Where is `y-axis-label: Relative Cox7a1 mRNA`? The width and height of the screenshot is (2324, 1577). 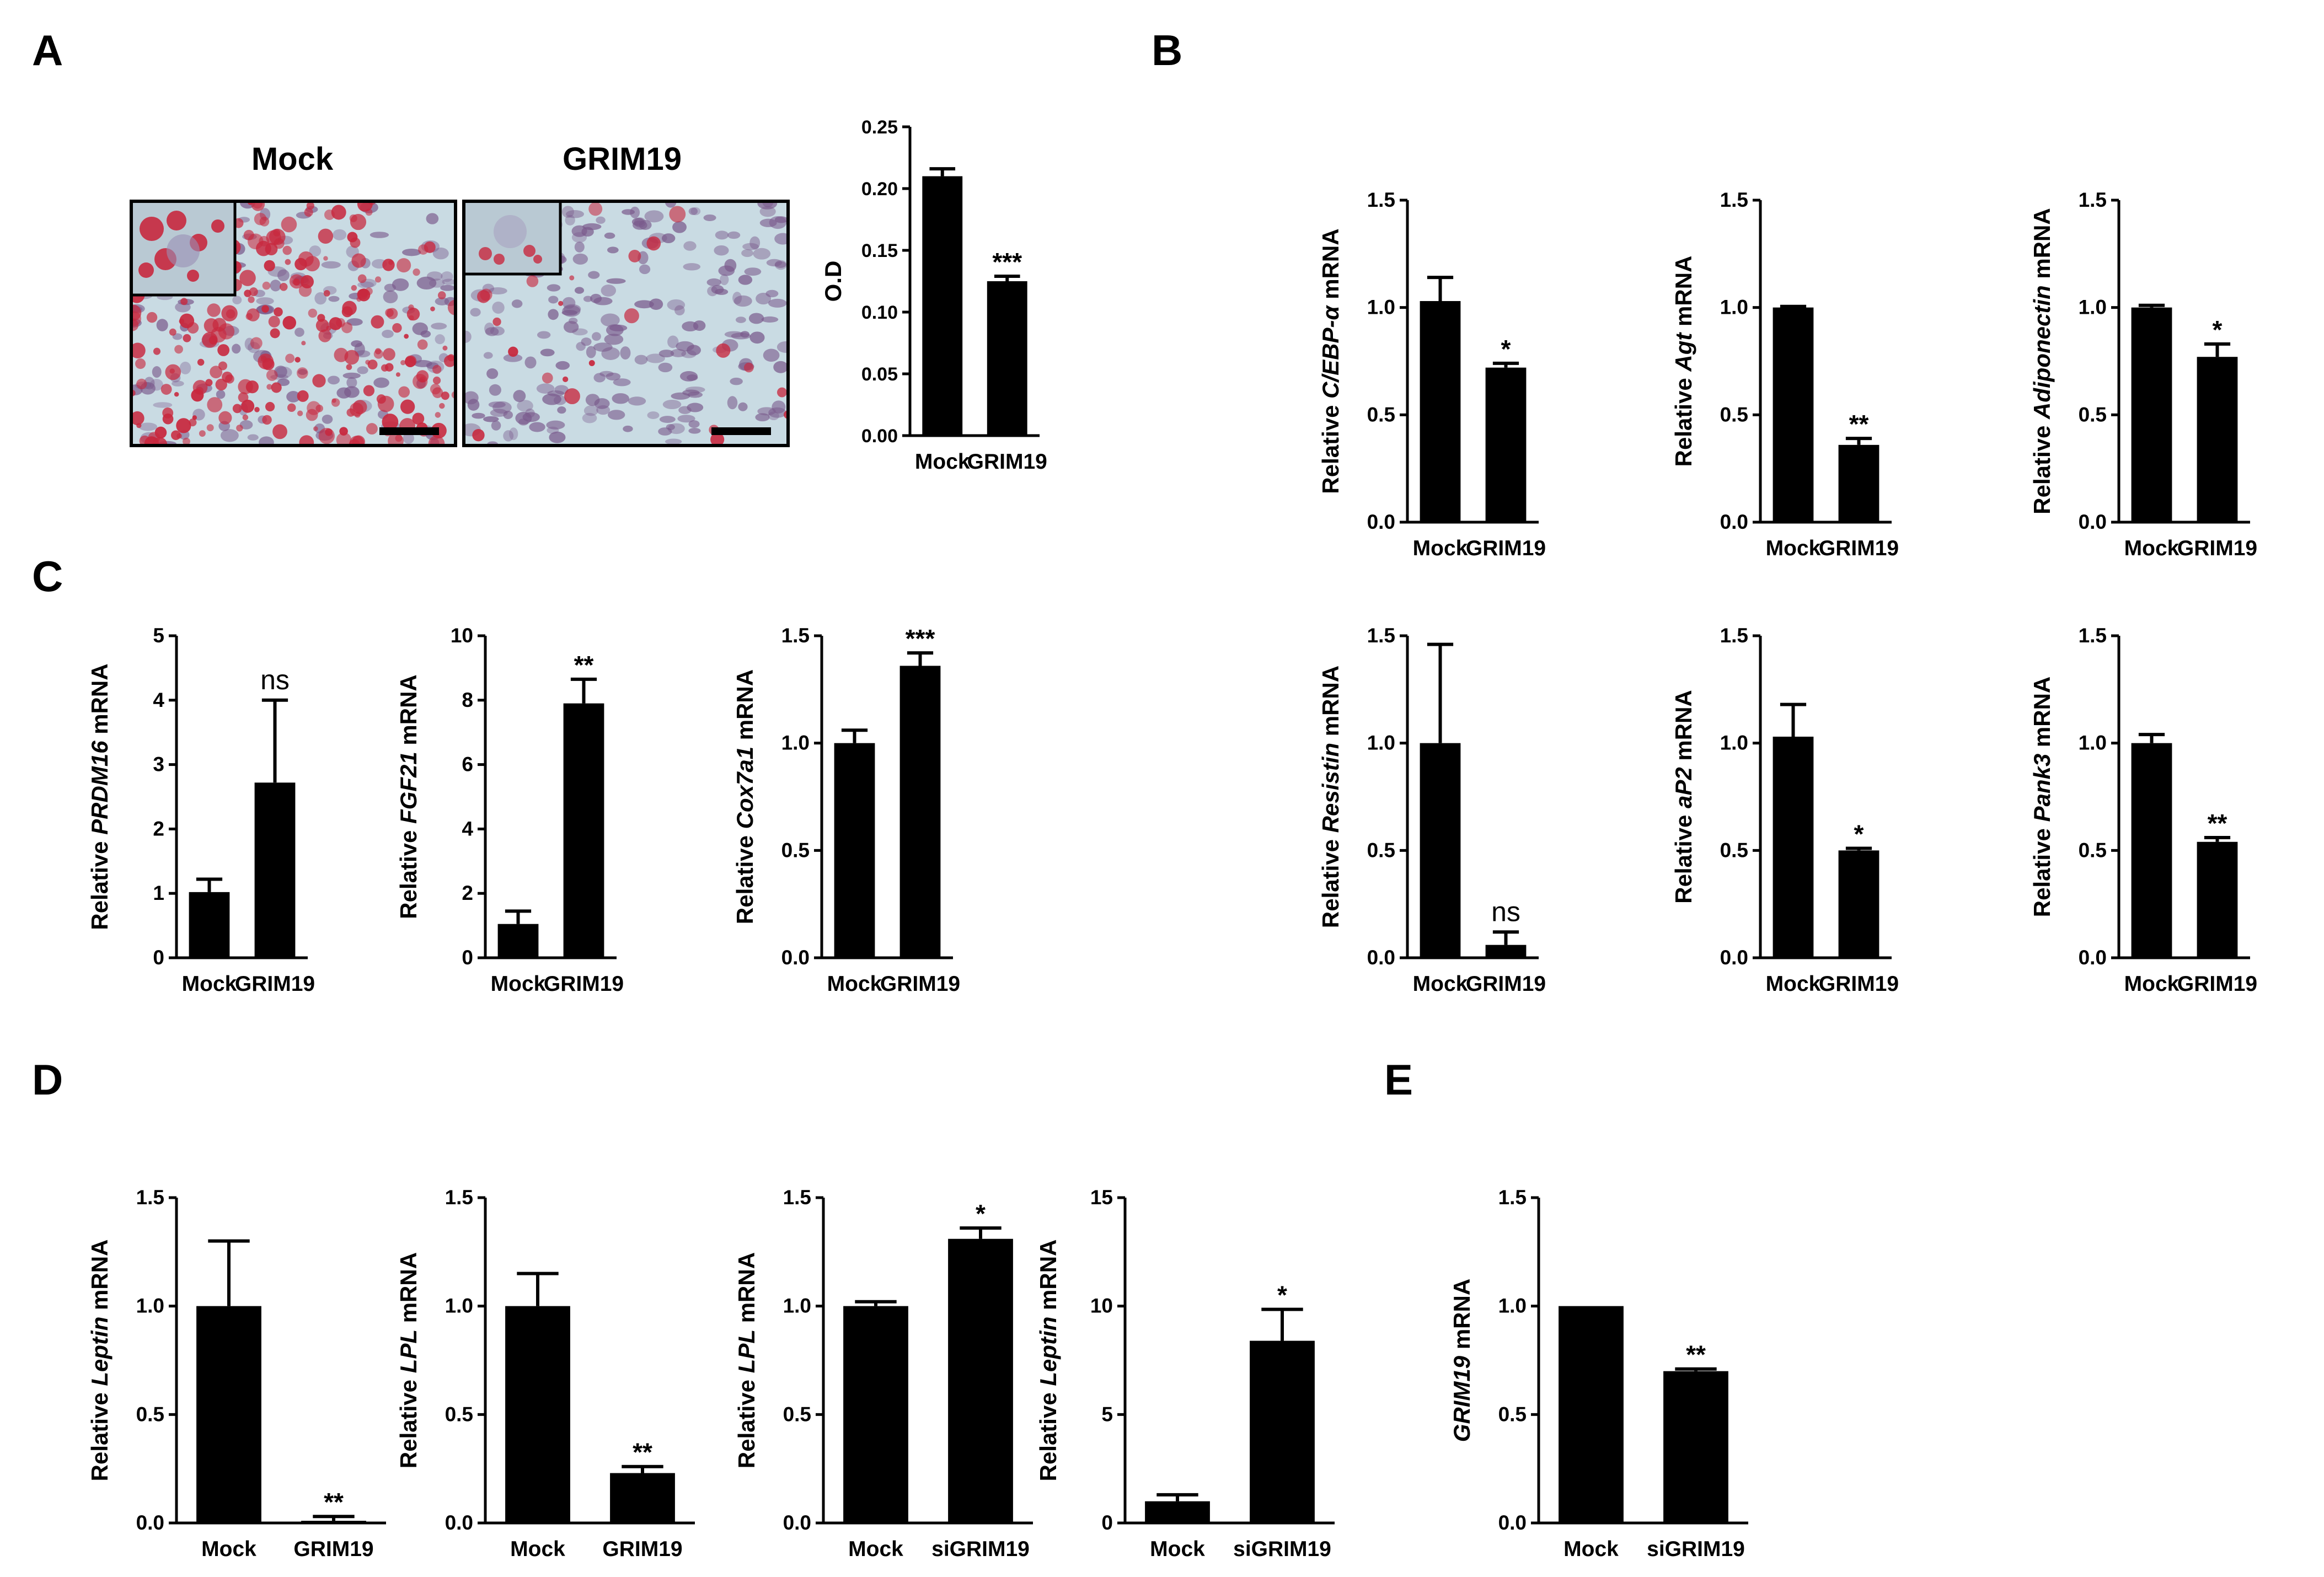 y-axis-label: Relative Cox7a1 mRNA is located at coordinates (745, 796).